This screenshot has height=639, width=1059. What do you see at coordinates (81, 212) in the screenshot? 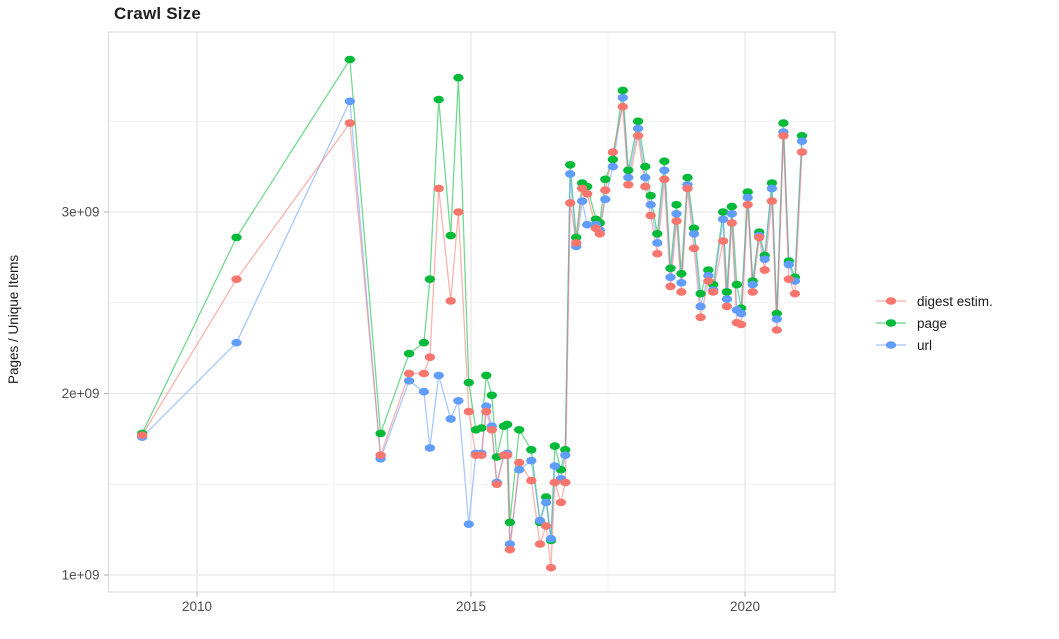
I see `y-tick-label: 3e+09` at bounding box center [81, 212].